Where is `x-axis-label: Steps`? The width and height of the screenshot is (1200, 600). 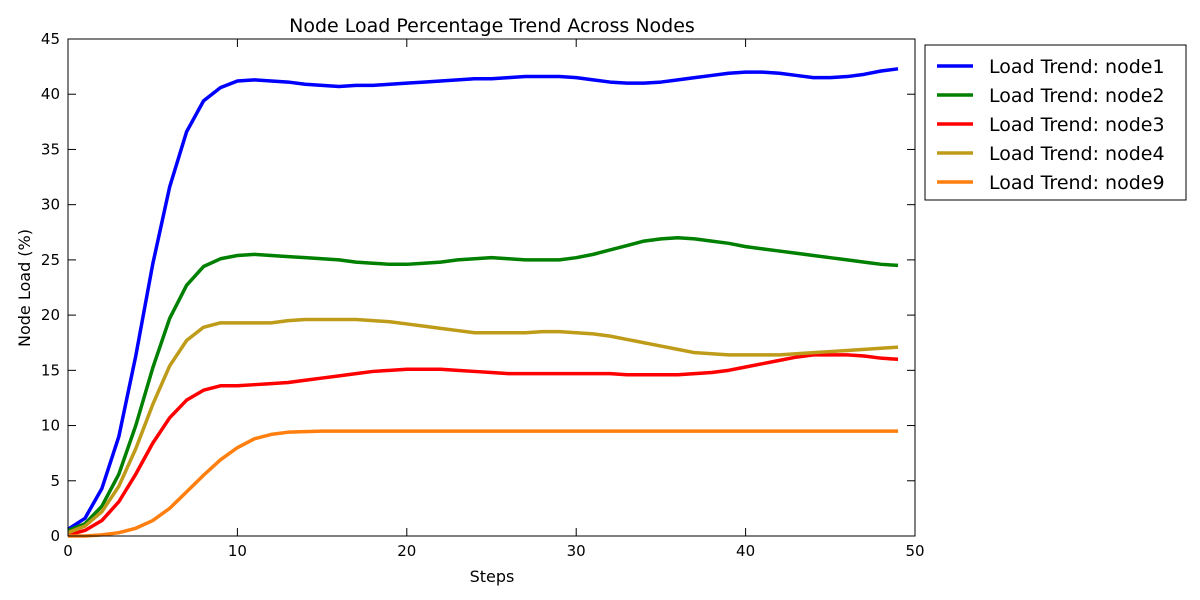 x-axis-label: Steps is located at coordinates (492, 576).